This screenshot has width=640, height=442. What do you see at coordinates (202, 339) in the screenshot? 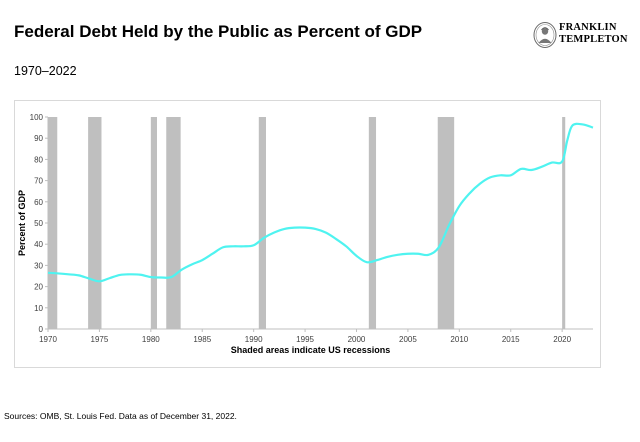
I see `x-tick-label: 1985` at bounding box center [202, 339].